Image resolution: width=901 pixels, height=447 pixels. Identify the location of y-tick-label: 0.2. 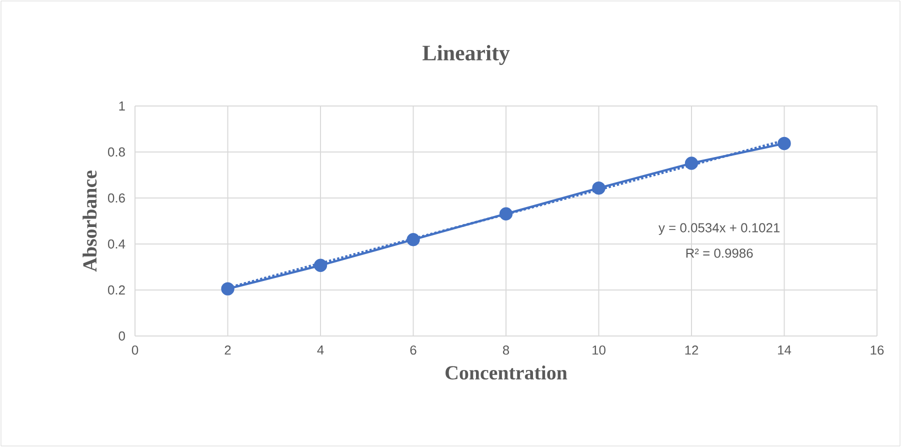
(116, 290).